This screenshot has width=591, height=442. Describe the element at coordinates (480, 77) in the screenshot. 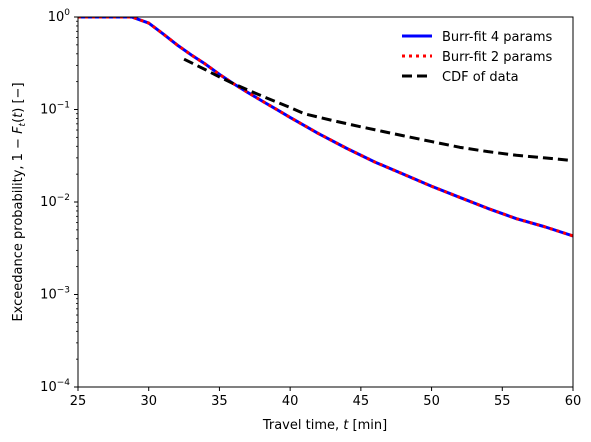

I see `legend-label-2: CDF of data` at that location.